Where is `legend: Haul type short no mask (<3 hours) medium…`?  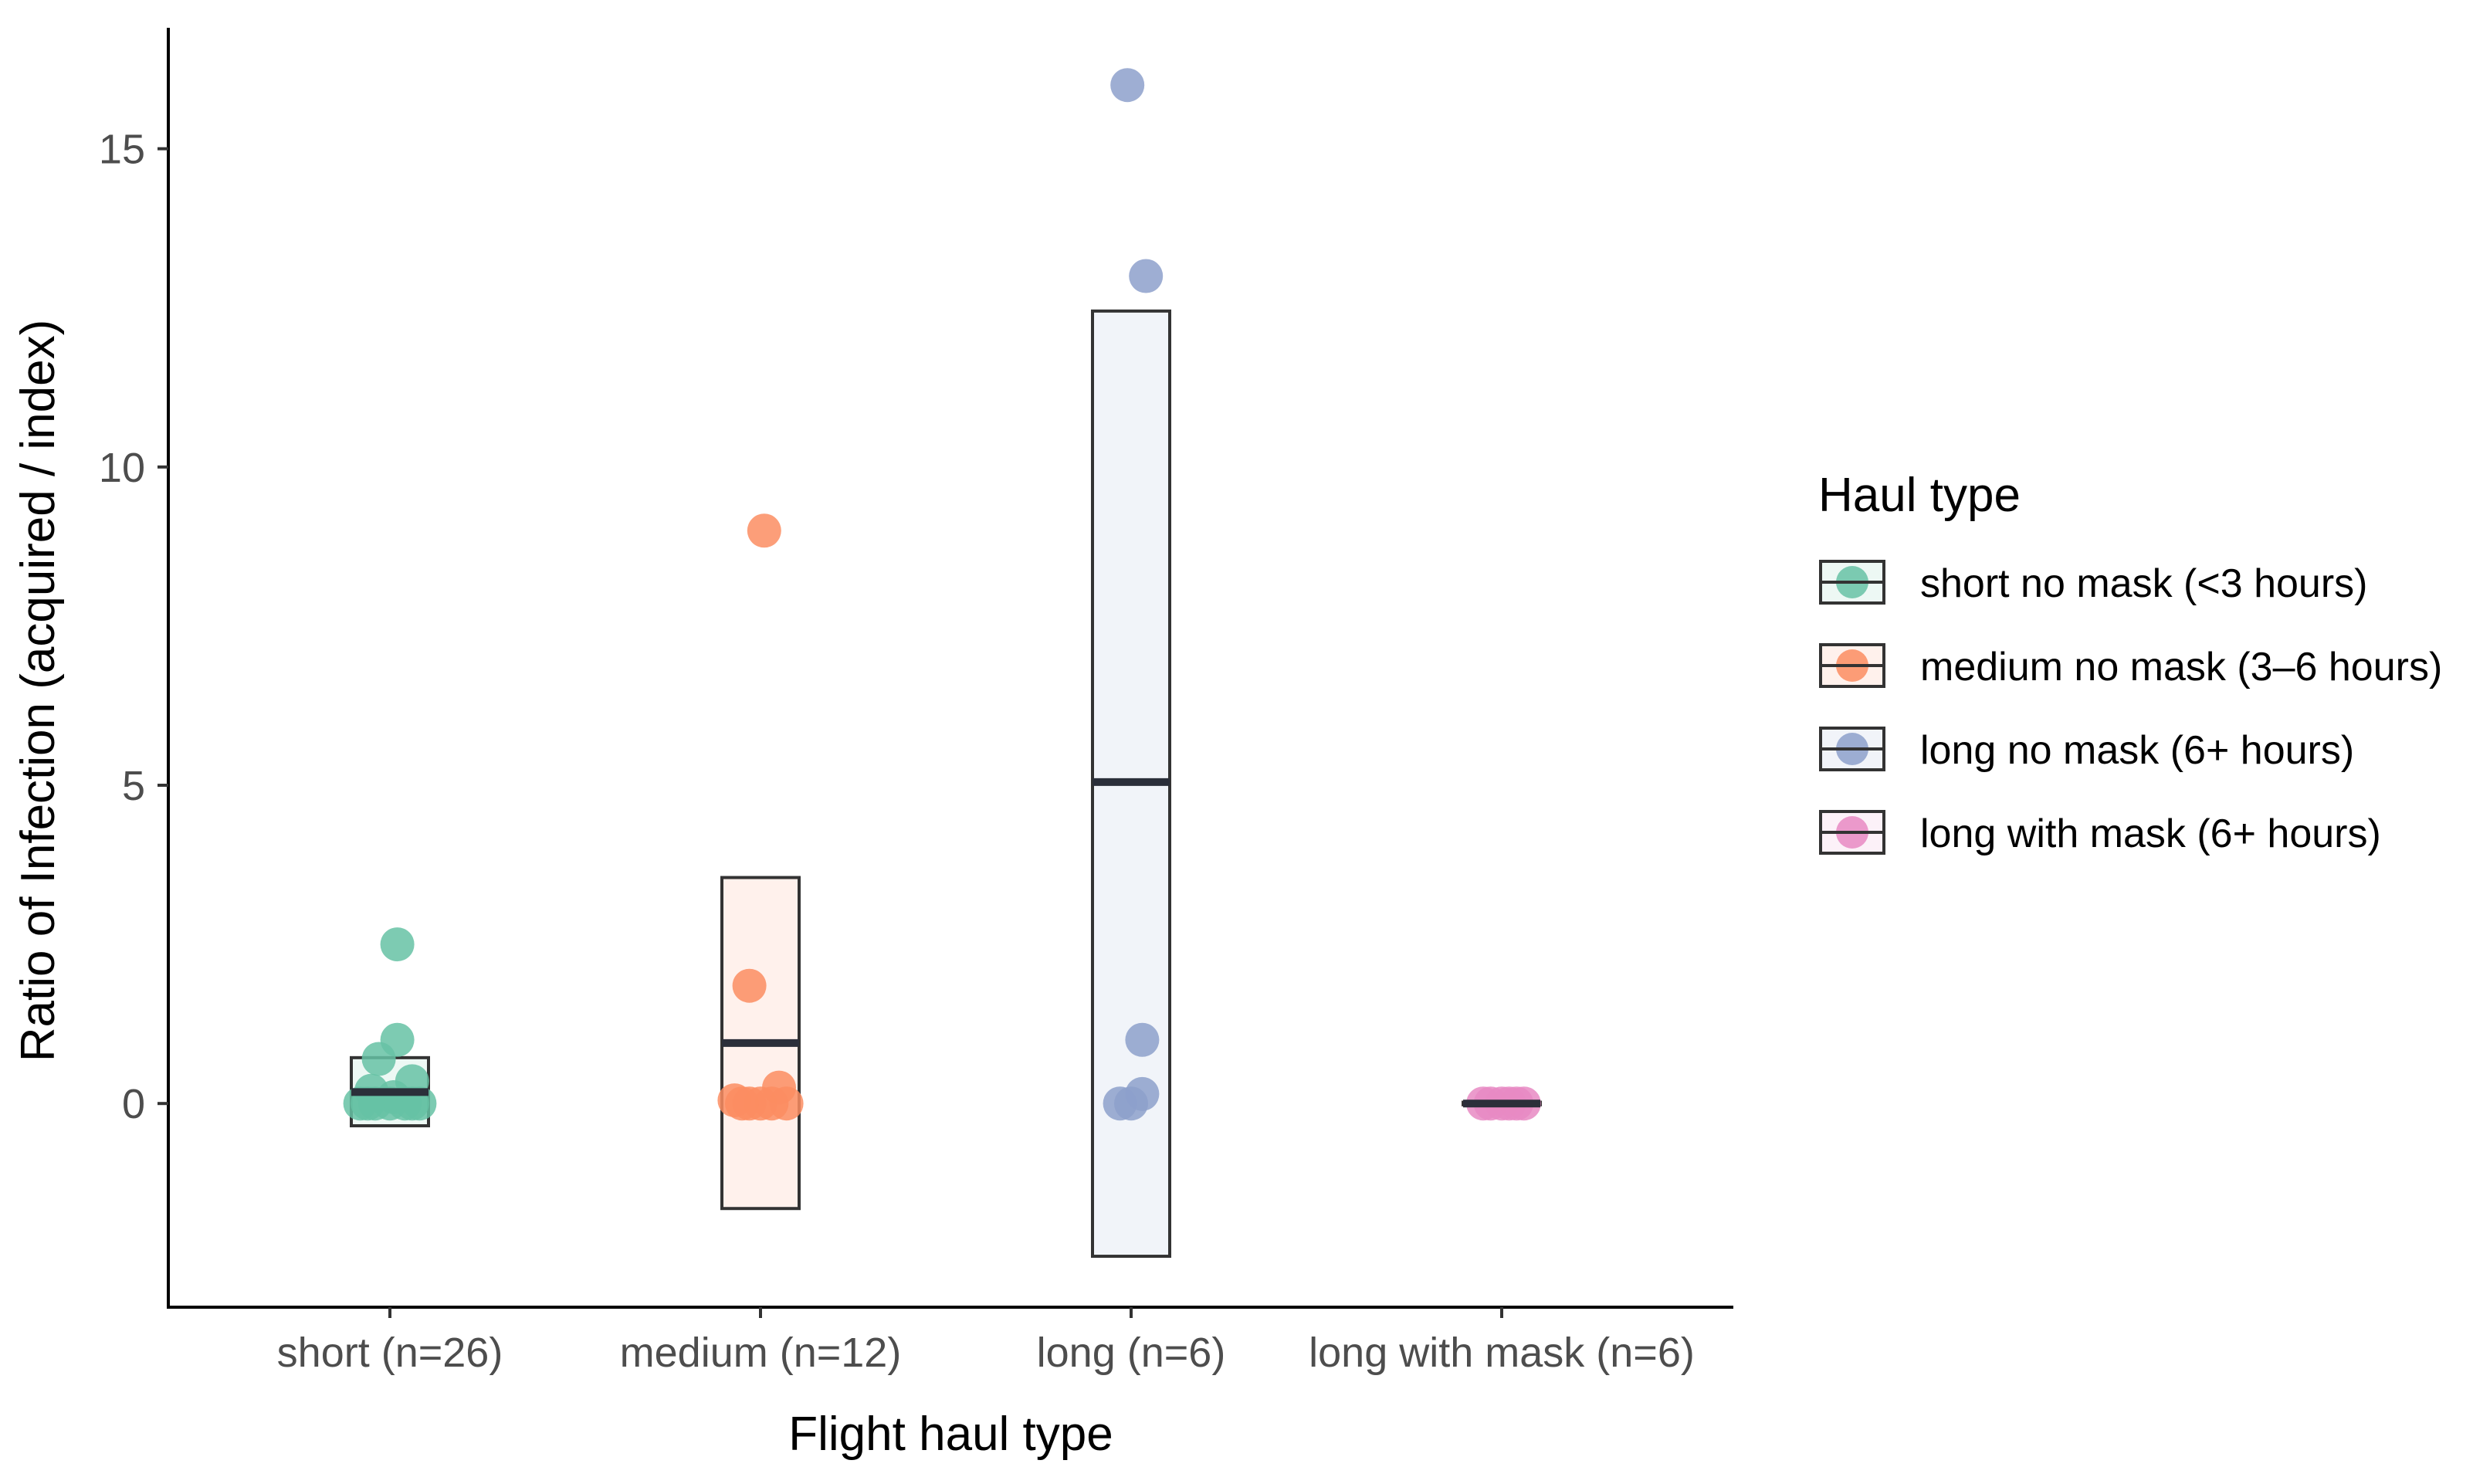 legend: Haul type short no mask (<3 hours) medium… is located at coordinates (2130, 662).